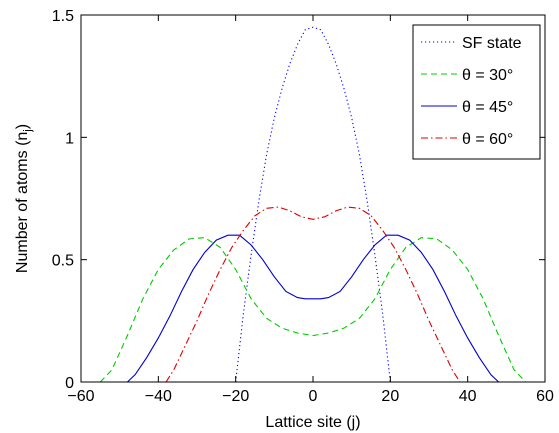 The image size is (559, 433). What do you see at coordinates (487, 139) in the screenshot?
I see `legend-label-4: θ = 60°` at bounding box center [487, 139].